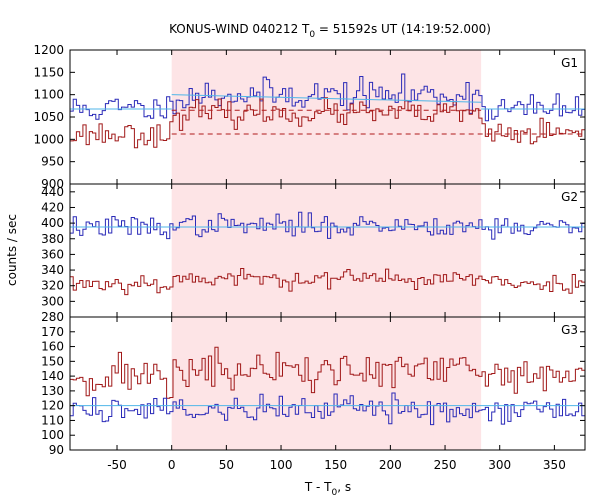 This screenshot has width=600, height=500. What do you see at coordinates (52, 254) in the screenshot?
I see `y-tick-label: 360` at bounding box center [52, 254].